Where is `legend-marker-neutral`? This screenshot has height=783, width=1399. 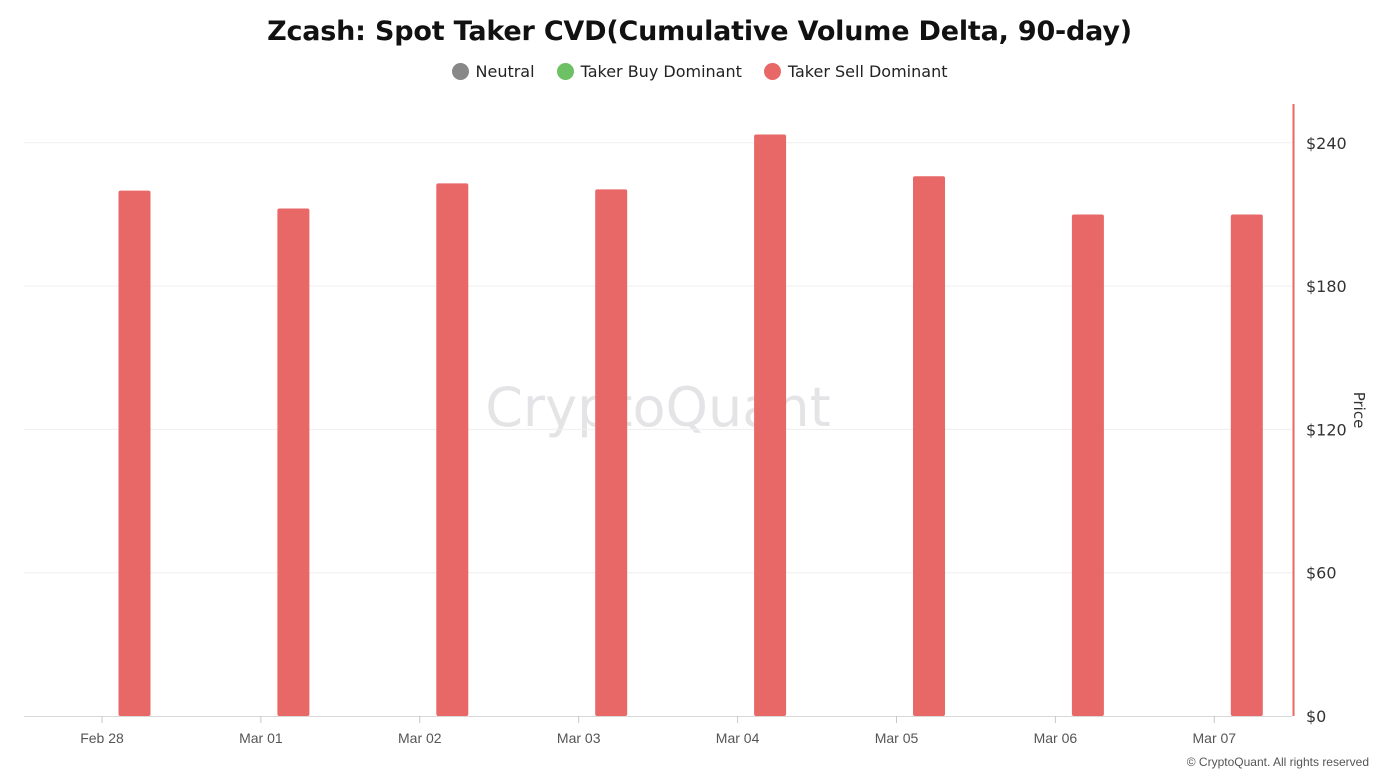
legend-marker-neutral is located at coordinates (460, 71).